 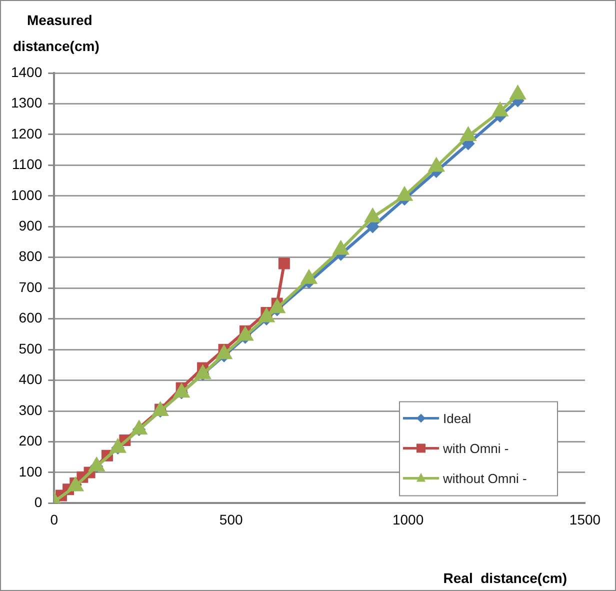 What do you see at coordinates (585, 519) in the screenshot?
I see `x-tick-label: 1500` at bounding box center [585, 519].